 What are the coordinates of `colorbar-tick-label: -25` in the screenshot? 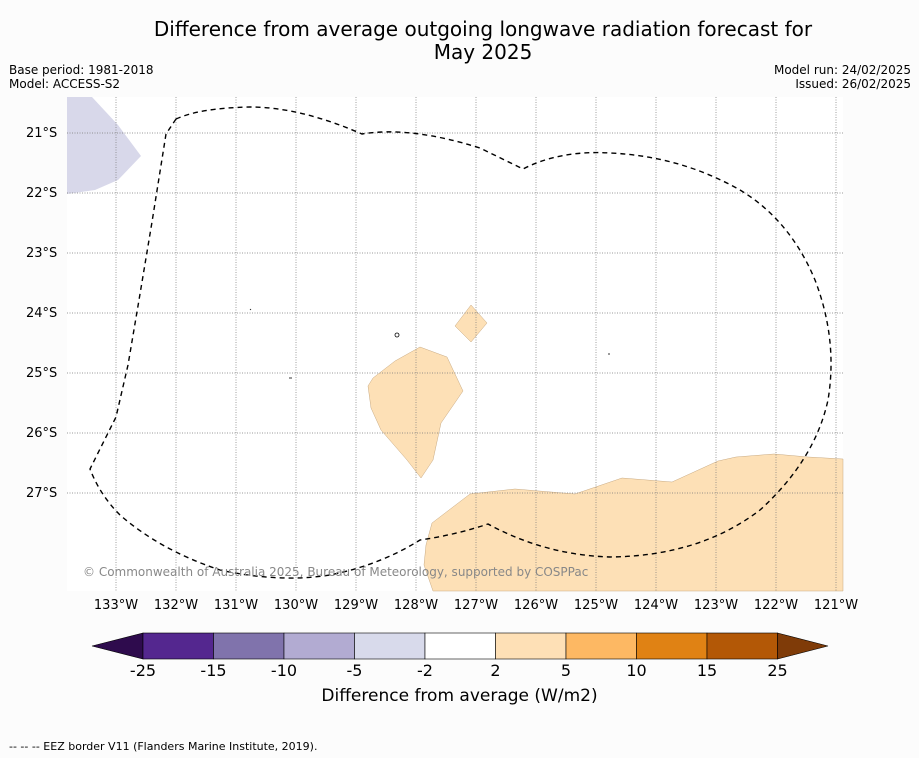 It's located at (143, 670).